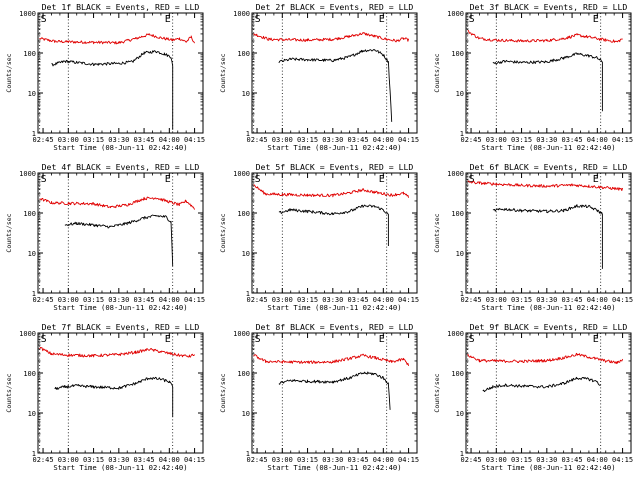 The height and width of the screenshot is (484, 640). What do you see at coordinates (121, 7) in the screenshot?
I see `chart-title: Det 1f BLACK = Events, RED = LLD` at bounding box center [121, 7].